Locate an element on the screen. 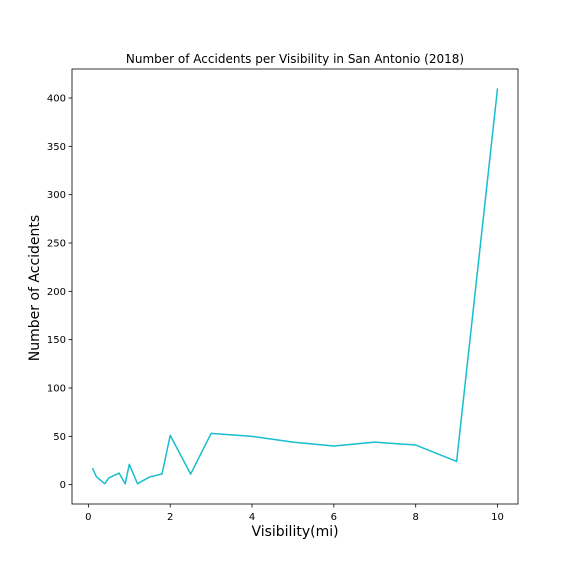 The width and height of the screenshot is (576, 576). x-tick-label: 2 is located at coordinates (170, 517).